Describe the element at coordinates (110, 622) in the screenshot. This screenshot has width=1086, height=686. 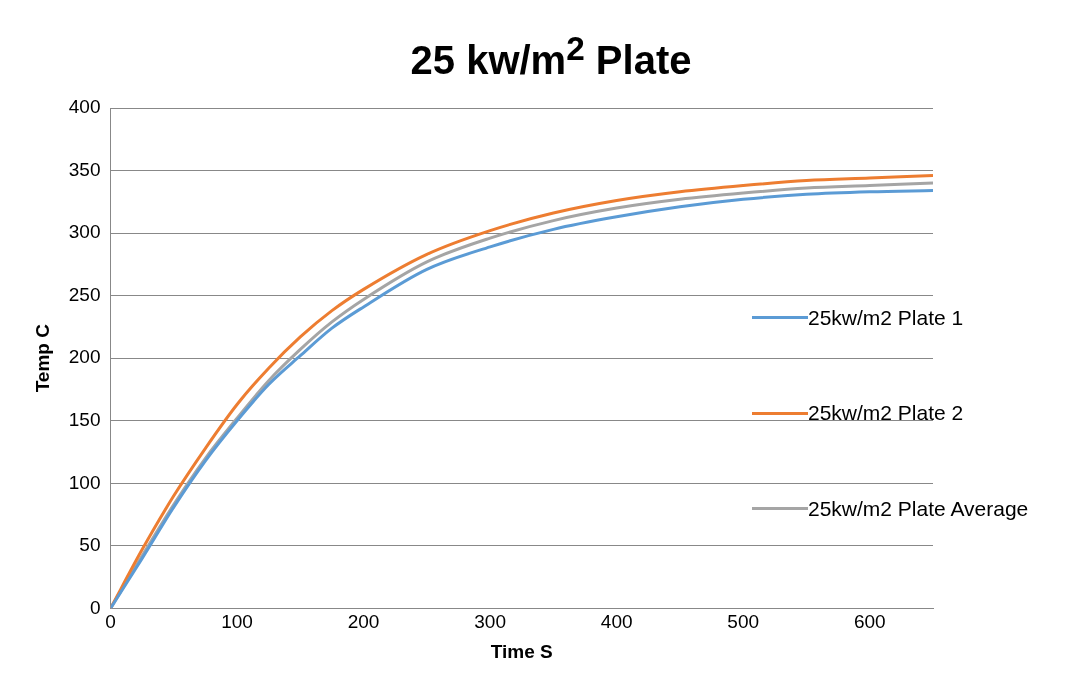
I see `x-tick-label: 0` at that location.